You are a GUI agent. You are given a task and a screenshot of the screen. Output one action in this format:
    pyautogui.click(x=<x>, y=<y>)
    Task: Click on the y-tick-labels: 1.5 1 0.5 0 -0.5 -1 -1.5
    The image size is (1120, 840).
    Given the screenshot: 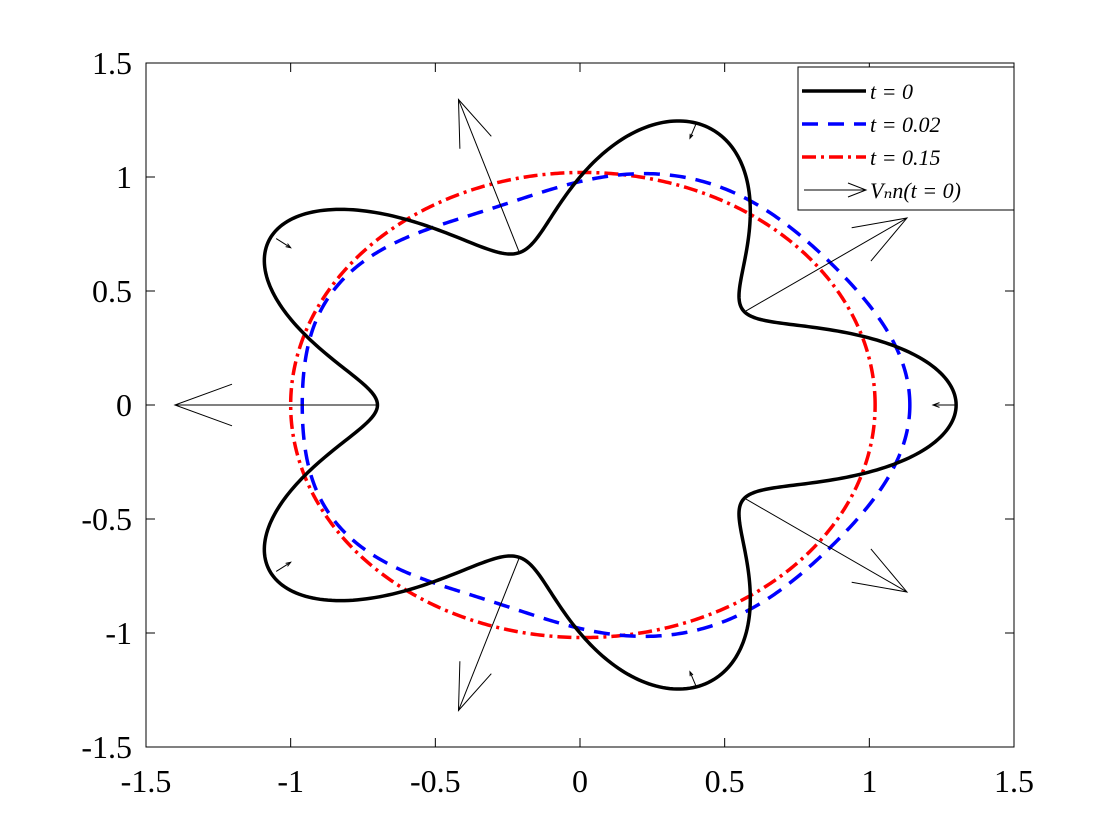 What is the action you would take?
    pyautogui.click(x=106, y=405)
    